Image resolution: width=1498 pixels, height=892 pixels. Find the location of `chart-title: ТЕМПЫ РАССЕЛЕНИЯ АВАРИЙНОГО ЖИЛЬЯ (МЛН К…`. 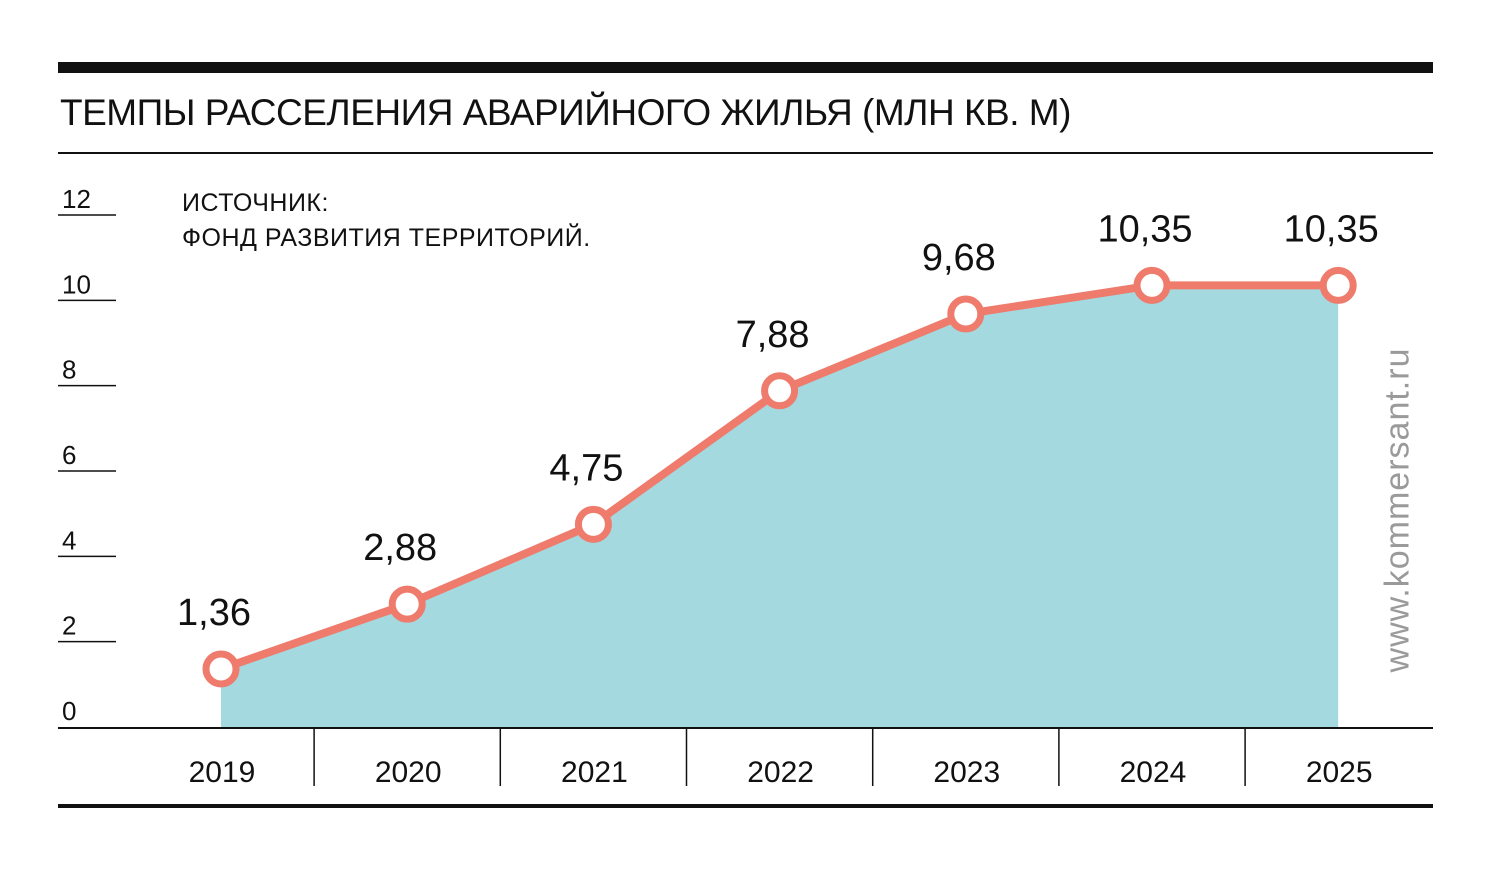

chart-title: ТЕМПЫ РАССЕЛЕНИЯ АВАРИЙНОГО ЖИЛЬЯ (МЛН К… is located at coordinates (565, 112).